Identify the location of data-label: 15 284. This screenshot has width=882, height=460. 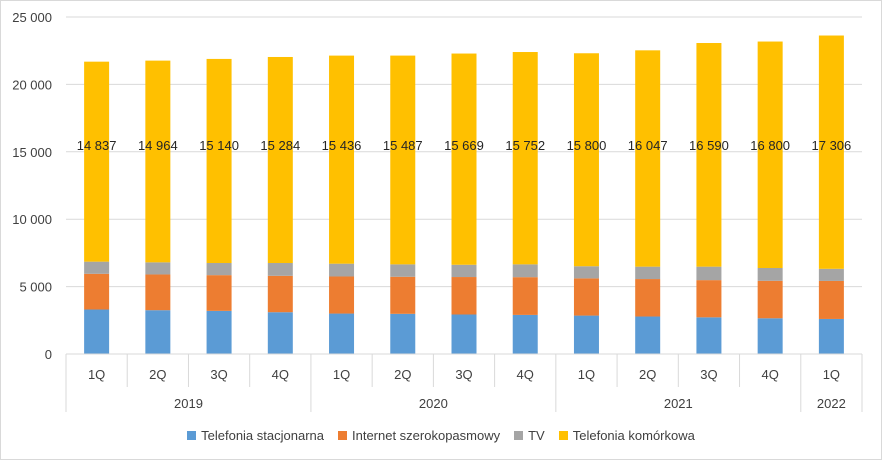
(280, 145).